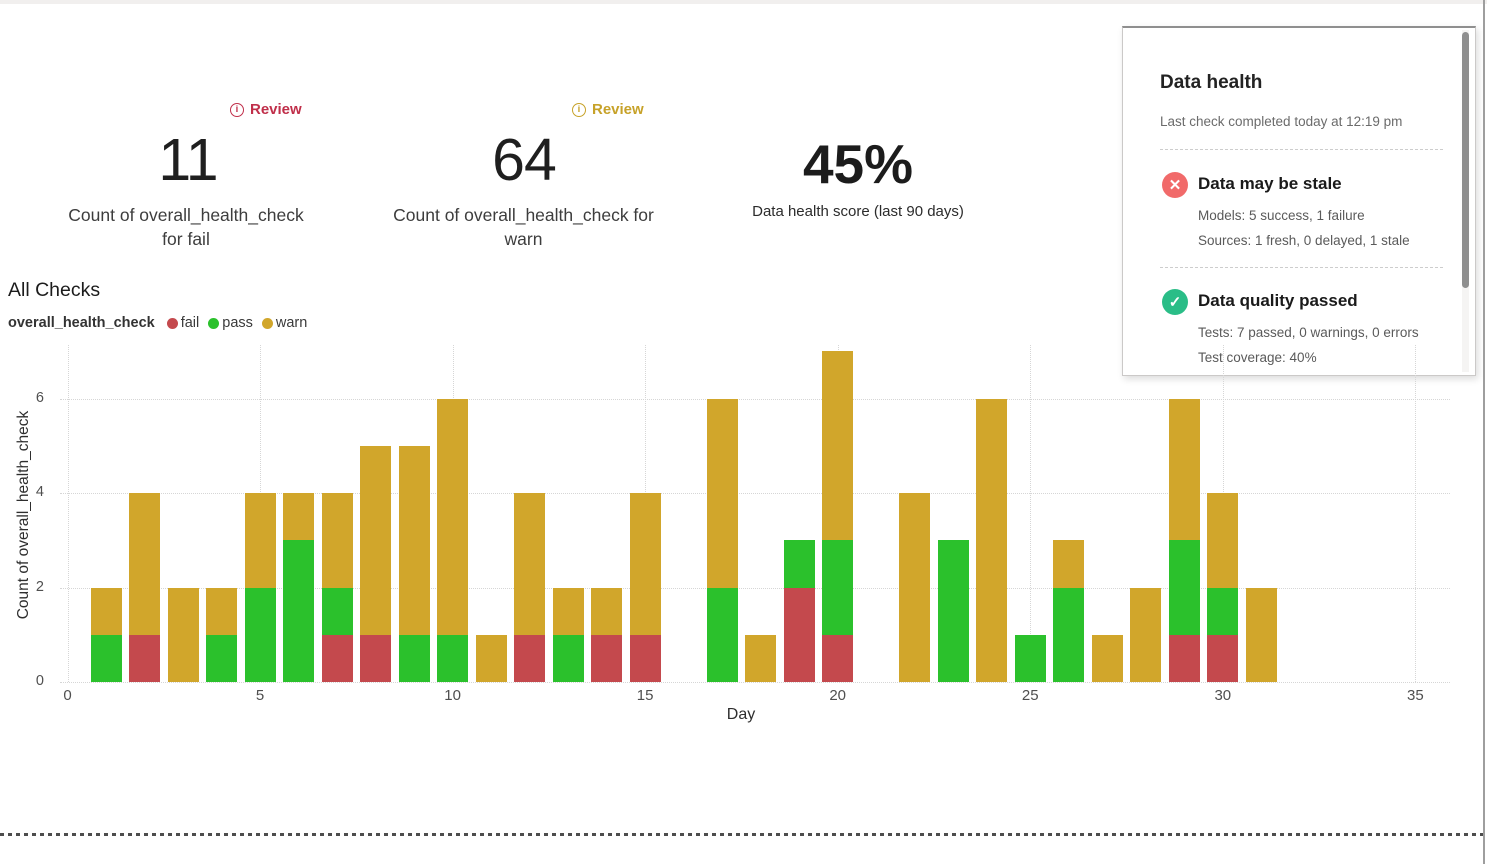 This screenshot has width=1487, height=864. I want to click on section-title-all-checks: All Checks, so click(54, 290).